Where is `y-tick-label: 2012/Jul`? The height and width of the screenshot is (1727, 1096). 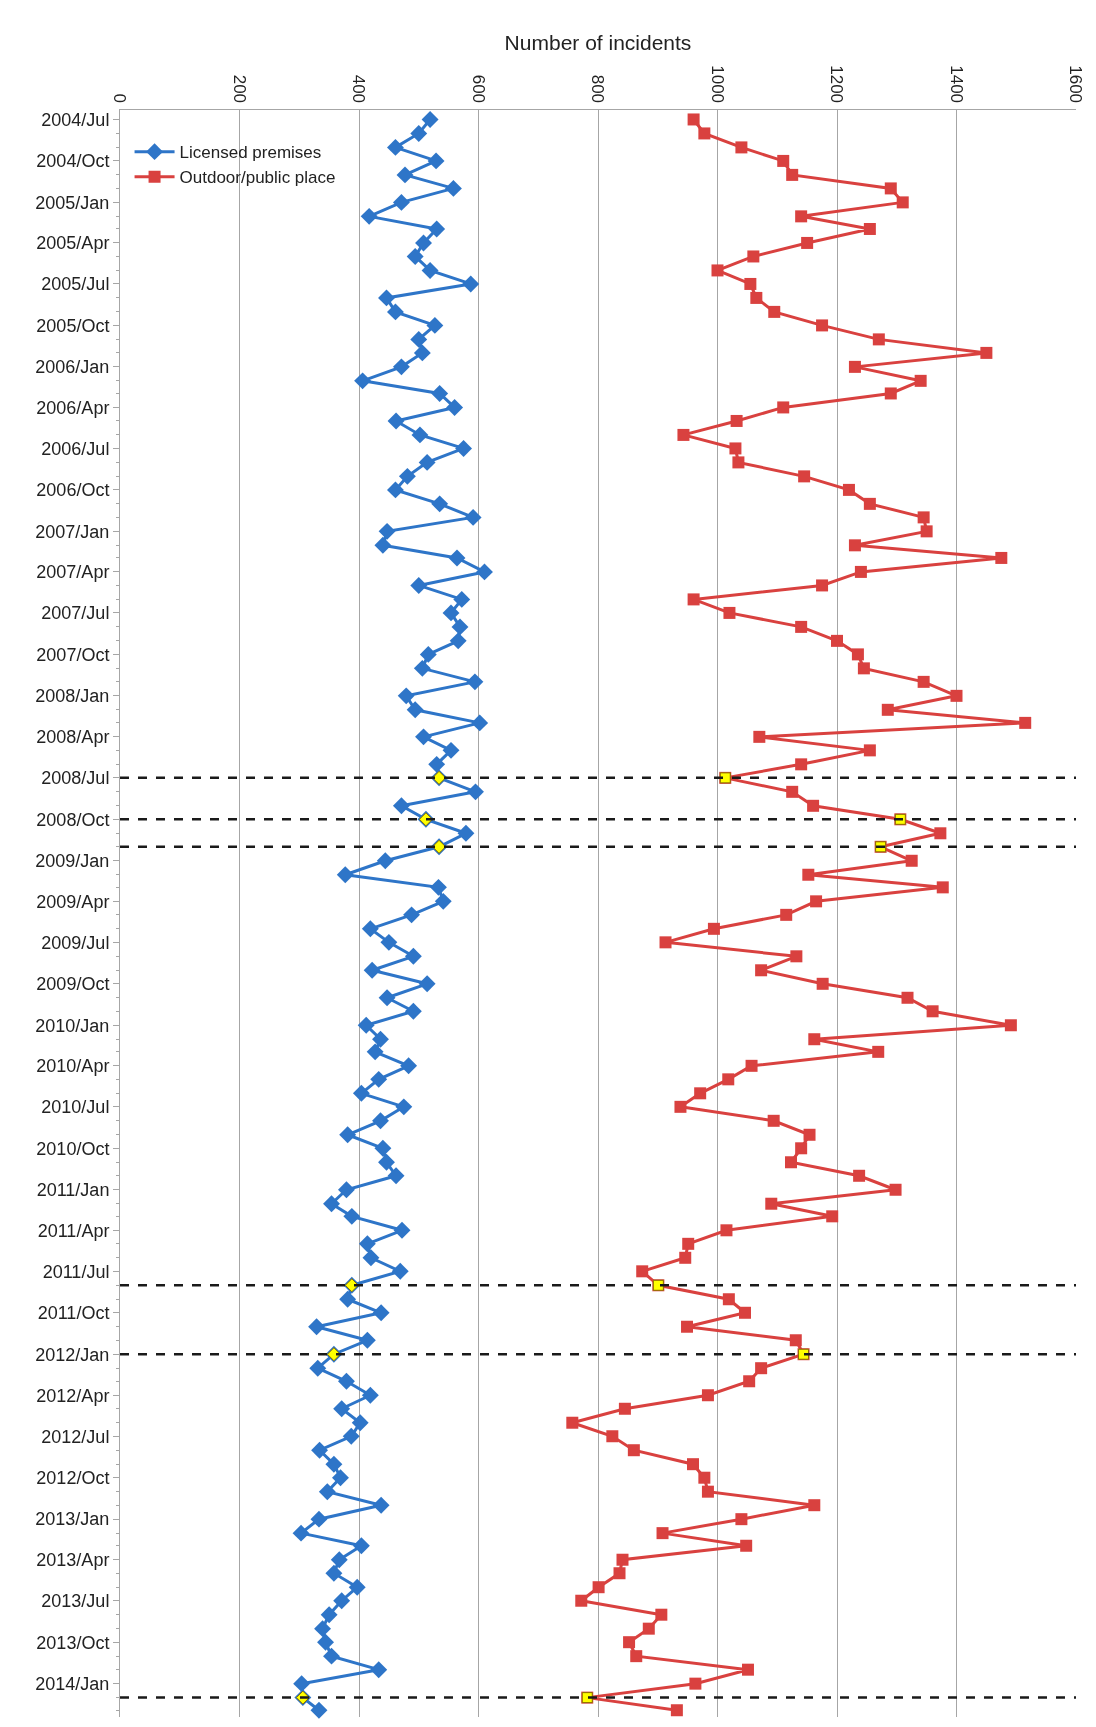 y-tick-label: 2012/Jul is located at coordinates (75, 1436).